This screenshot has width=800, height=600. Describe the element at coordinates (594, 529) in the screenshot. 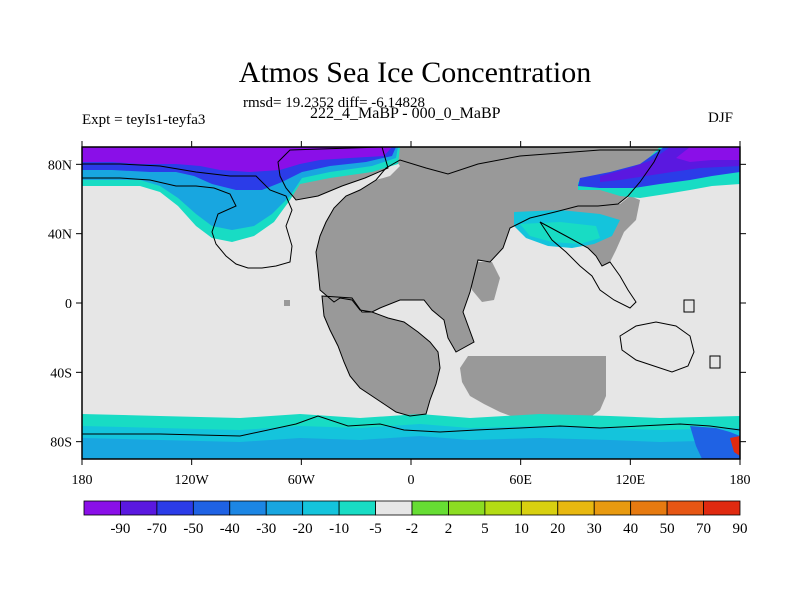

I see `colorbar-label: 30` at that location.